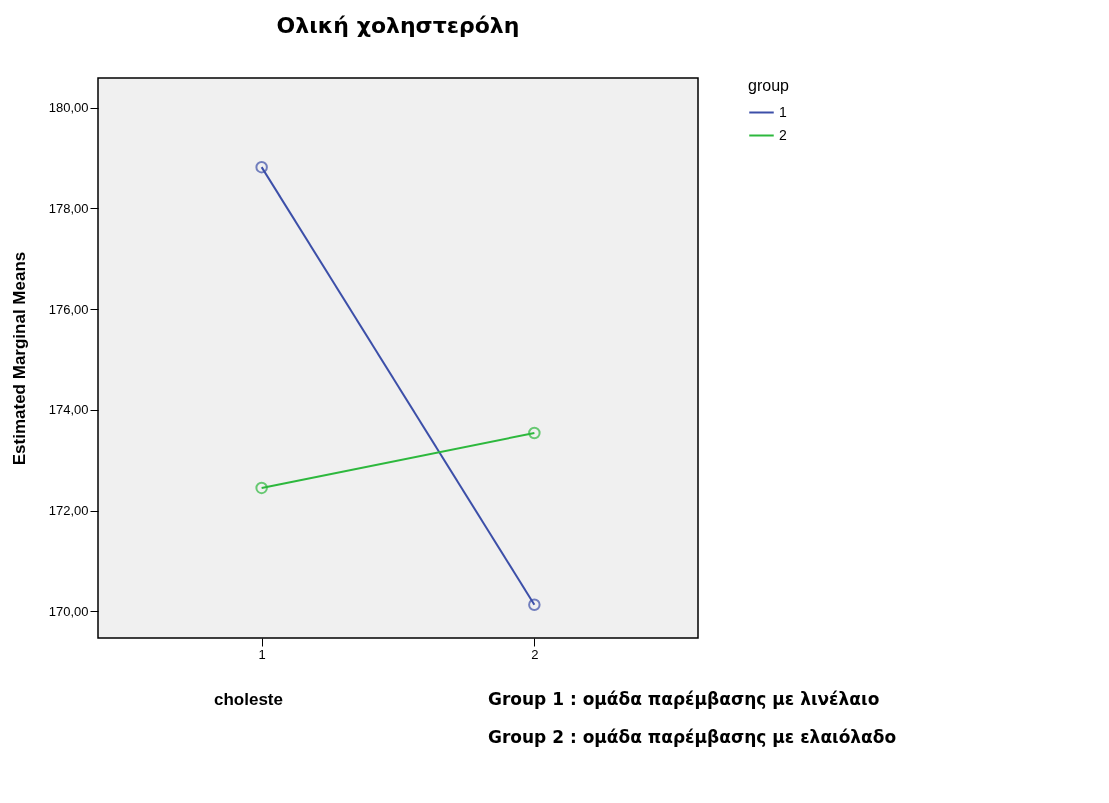 This screenshot has height=803, width=1109. What do you see at coordinates (783, 111) in the screenshot?
I see `legend-label: 1` at bounding box center [783, 111].